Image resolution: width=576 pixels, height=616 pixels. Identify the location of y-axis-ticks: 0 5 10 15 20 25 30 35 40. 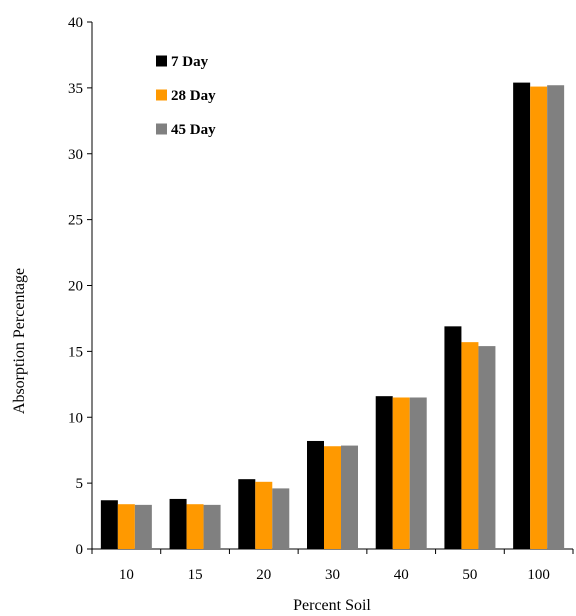
(80, 286).